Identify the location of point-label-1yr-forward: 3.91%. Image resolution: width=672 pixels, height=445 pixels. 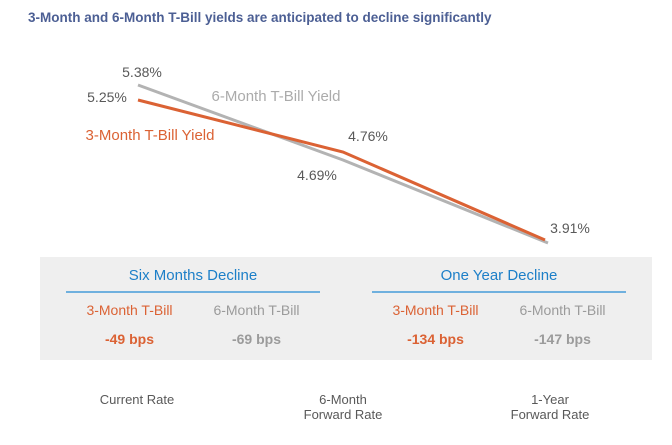
(570, 228).